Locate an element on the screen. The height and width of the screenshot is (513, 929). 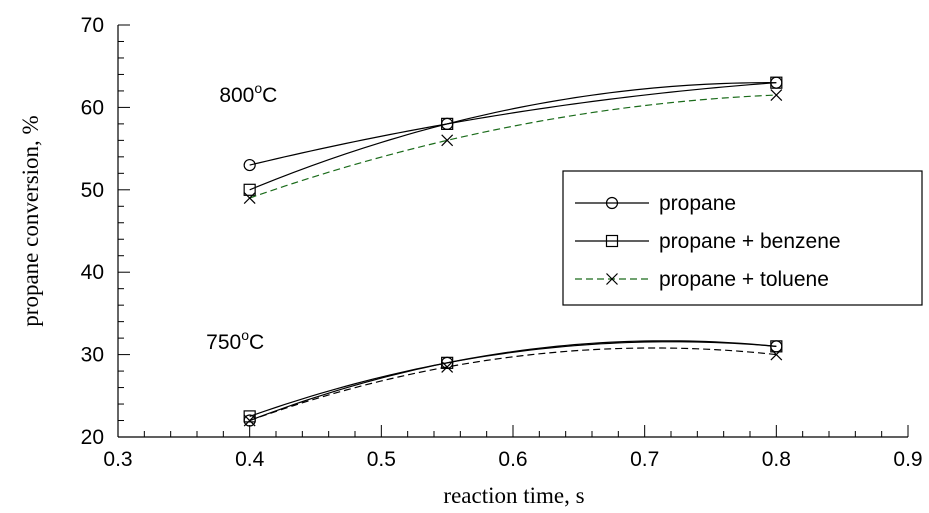
legend-label: propane is located at coordinates (697, 203).